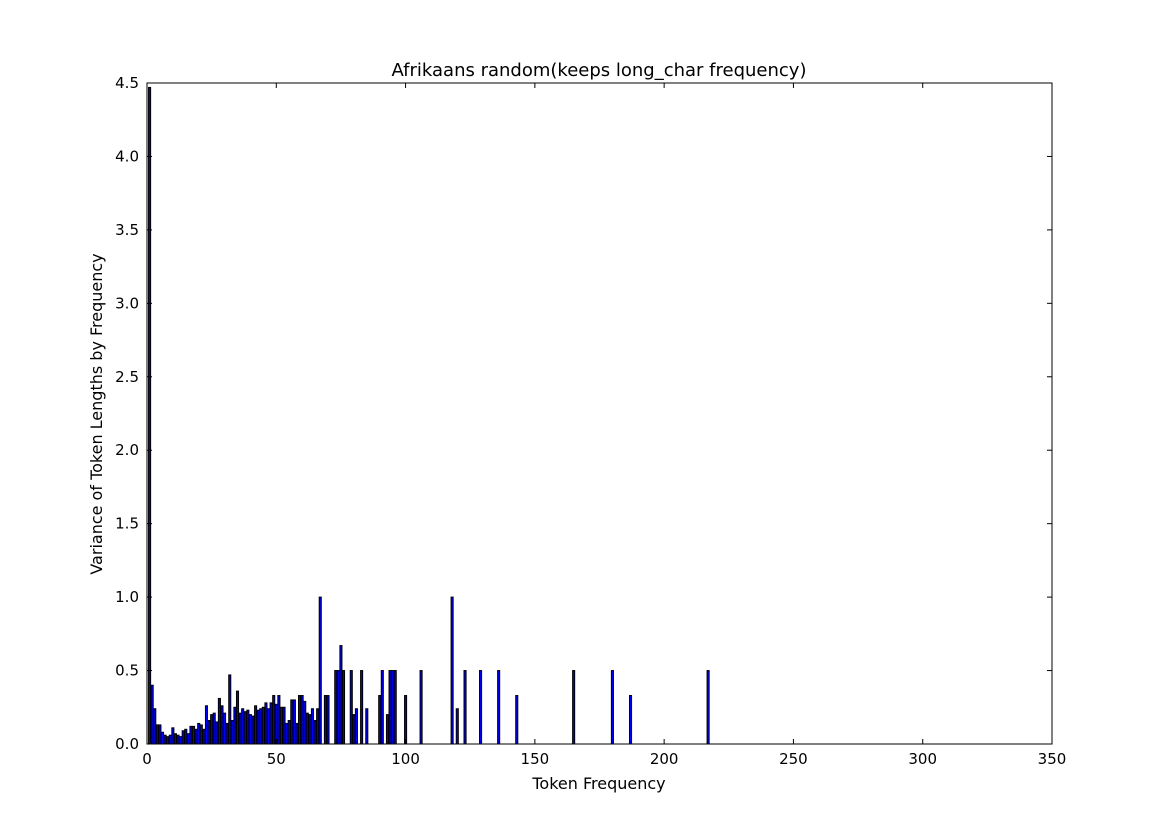  Describe the element at coordinates (127, 524) in the screenshot. I see `y-tick-label: 1.5` at that location.